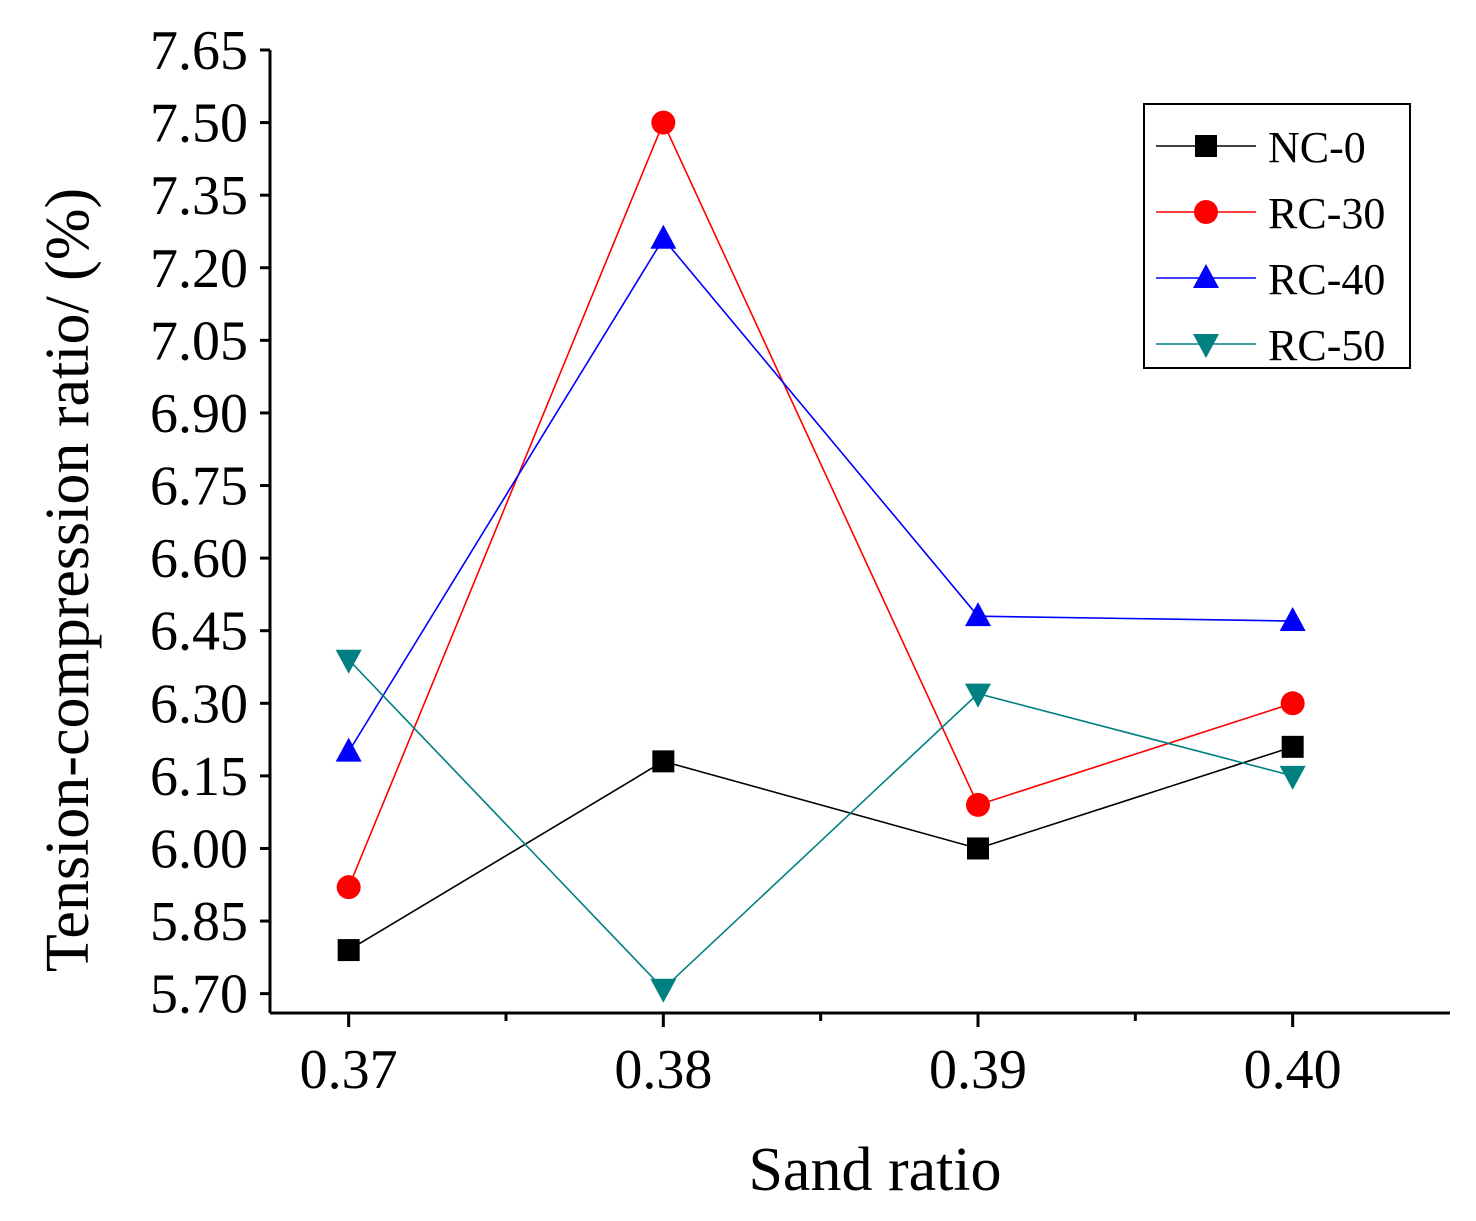  I want to click on y-tick-label: 7.65, so click(199, 51).